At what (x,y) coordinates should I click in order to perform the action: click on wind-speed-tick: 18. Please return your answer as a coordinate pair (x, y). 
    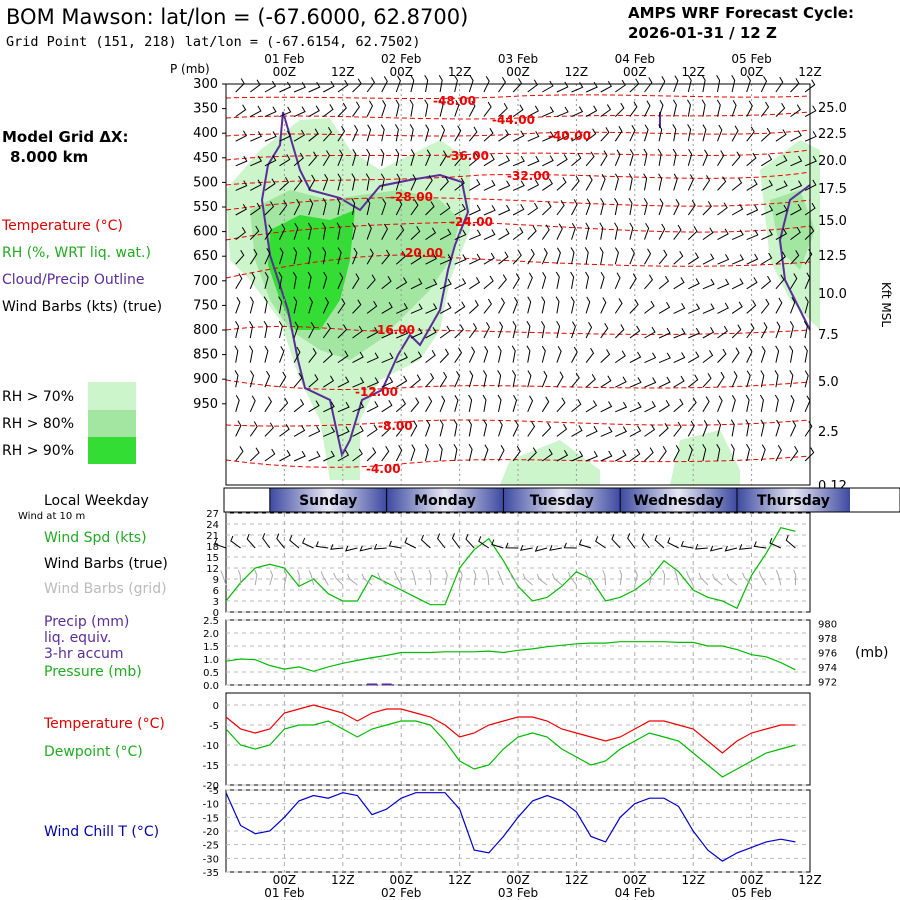
    Looking at the image, I should click on (212, 547).